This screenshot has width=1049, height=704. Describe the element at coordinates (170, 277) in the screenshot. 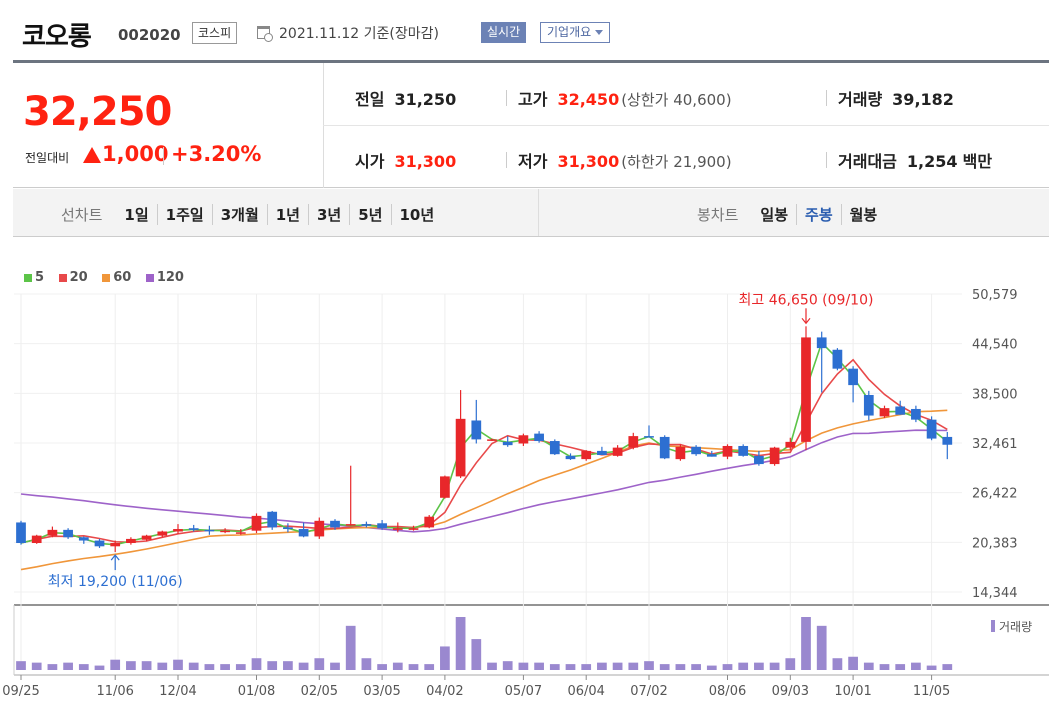

I see `legend-label: 120` at that location.